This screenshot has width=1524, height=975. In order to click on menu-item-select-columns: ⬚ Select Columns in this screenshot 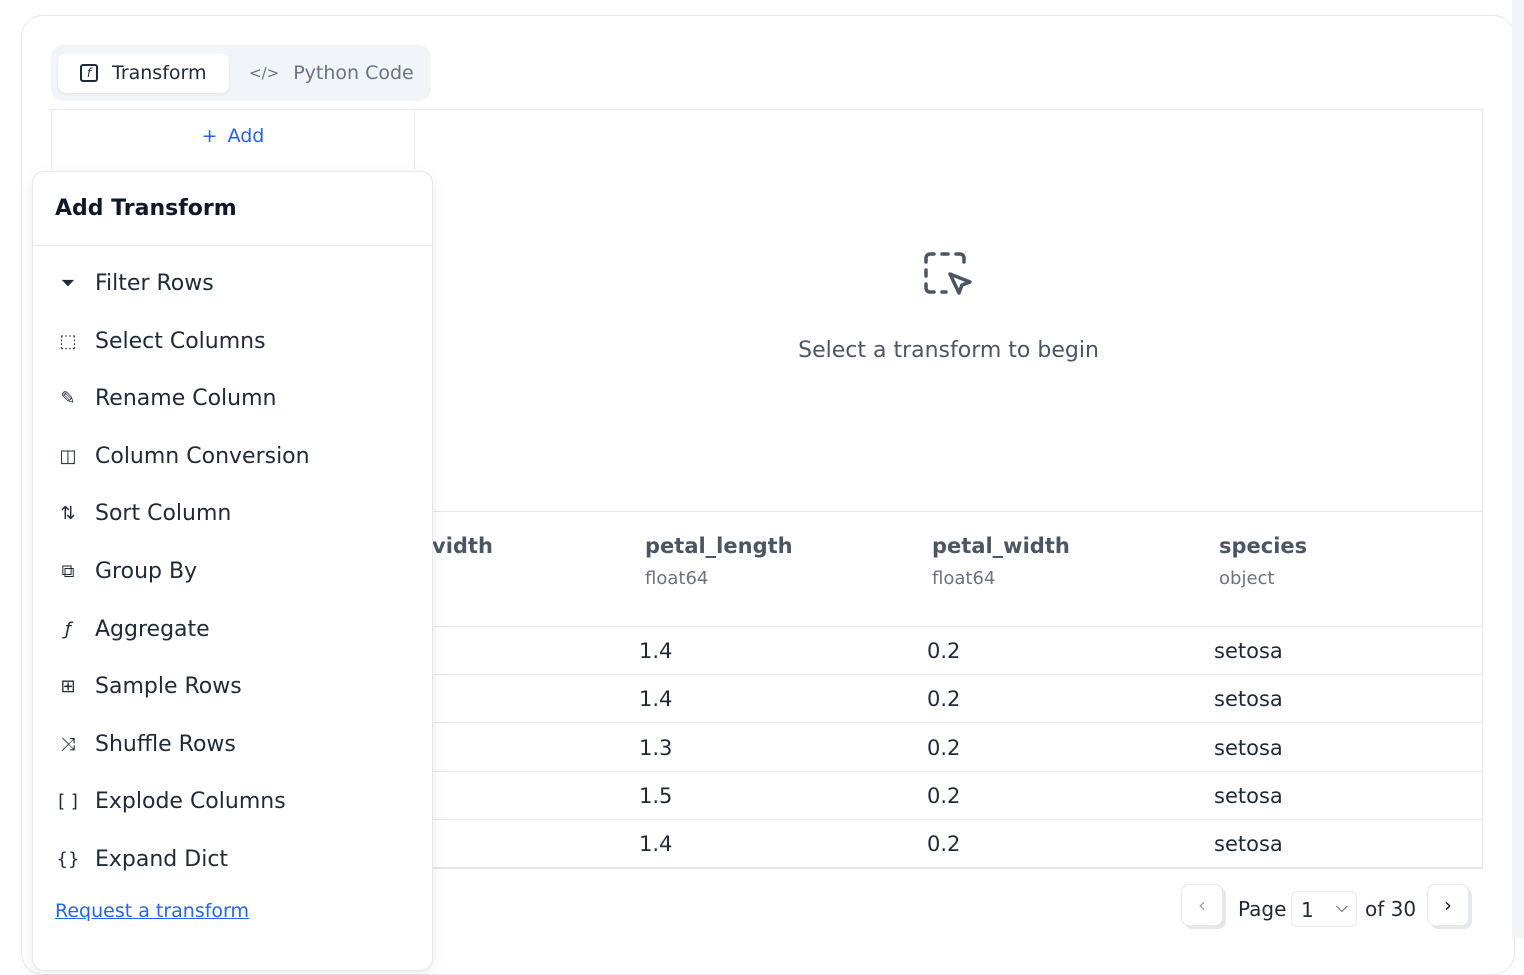, I will do `click(160, 341)`.